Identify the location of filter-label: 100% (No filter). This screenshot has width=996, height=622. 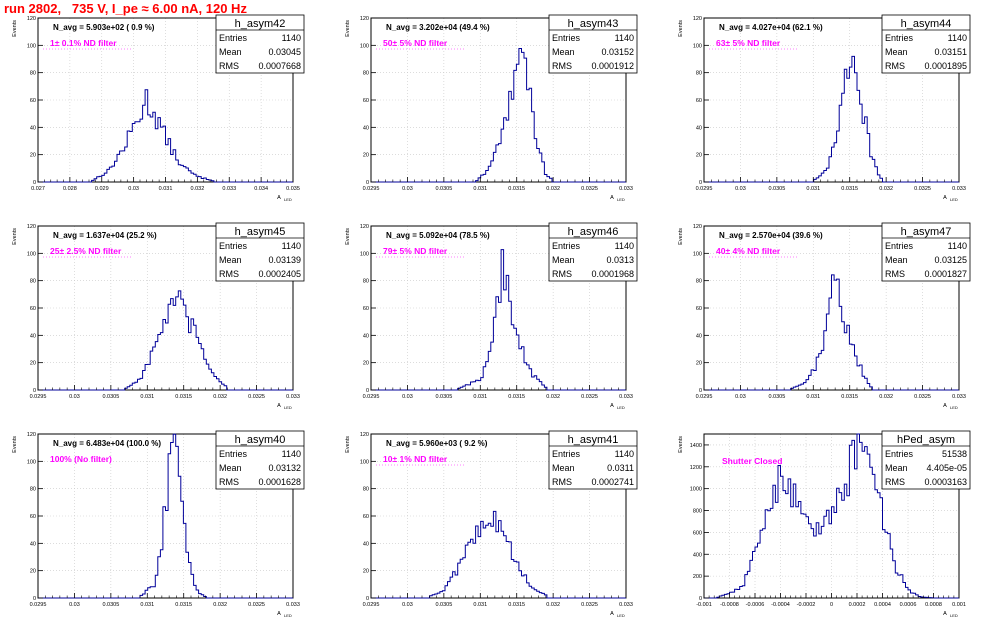
(81, 459).